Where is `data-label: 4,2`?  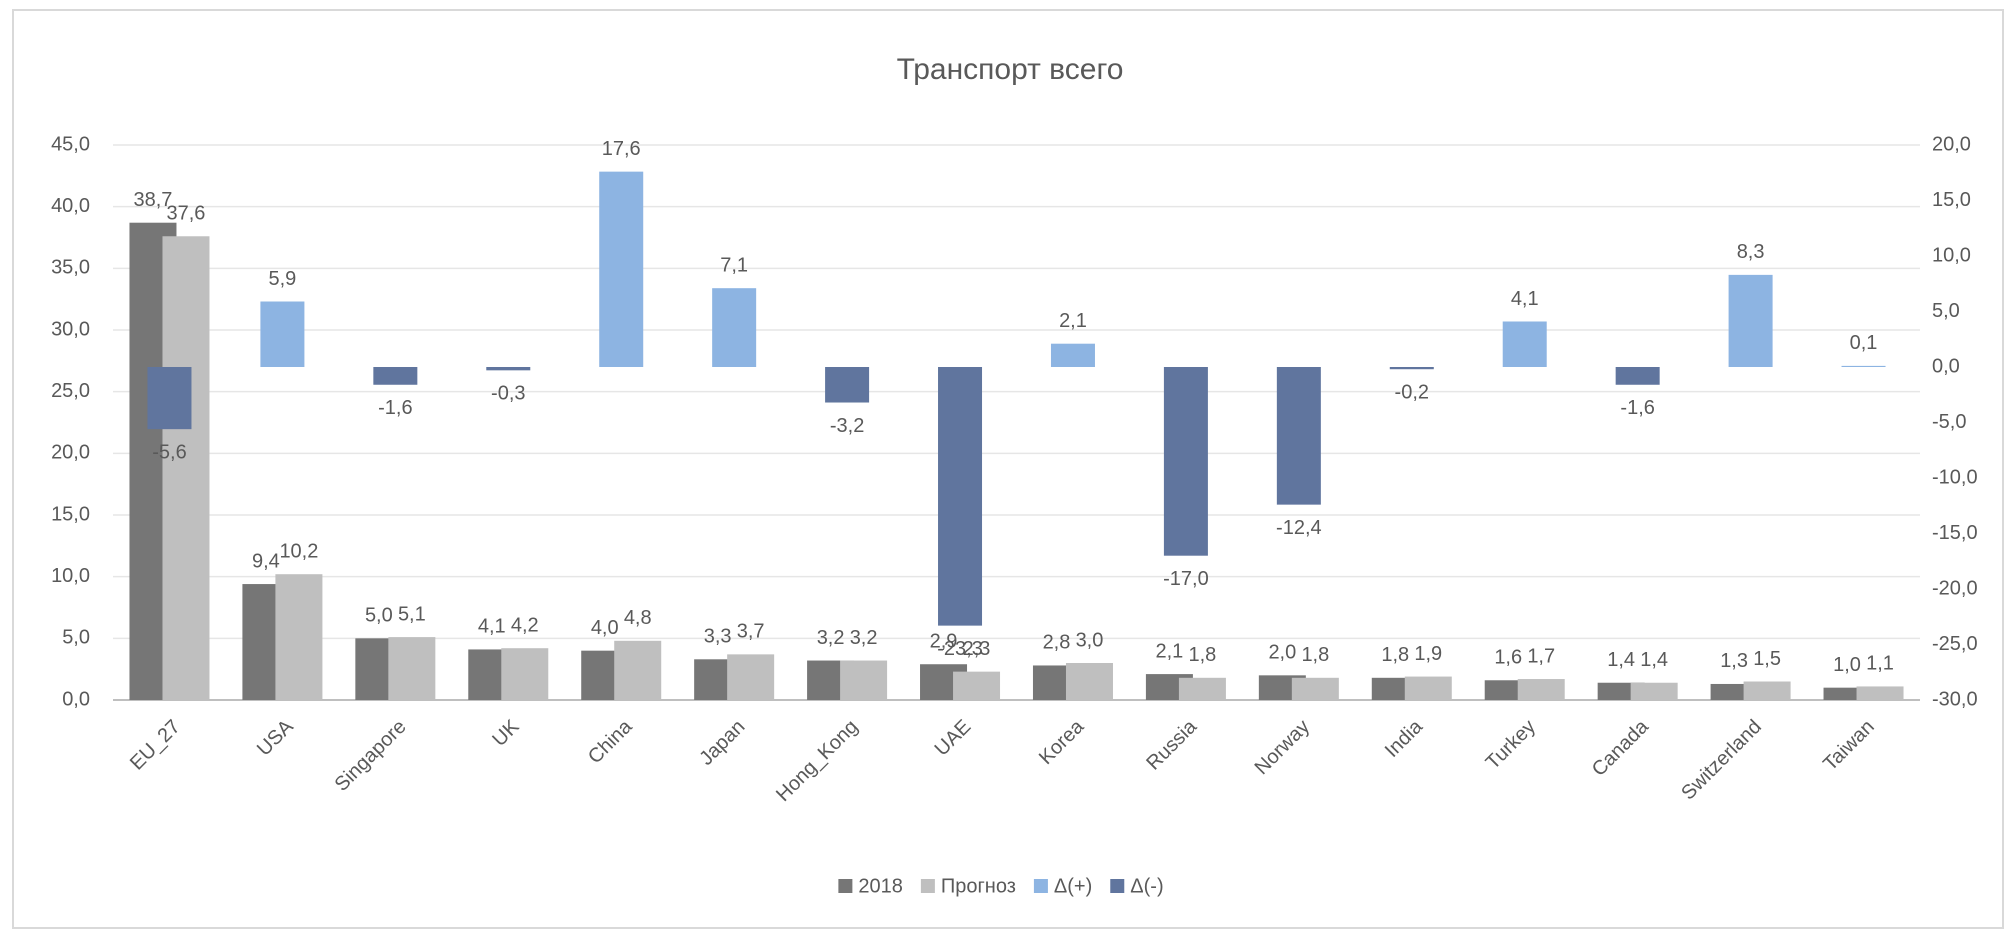 data-label: 4,2 is located at coordinates (525, 625).